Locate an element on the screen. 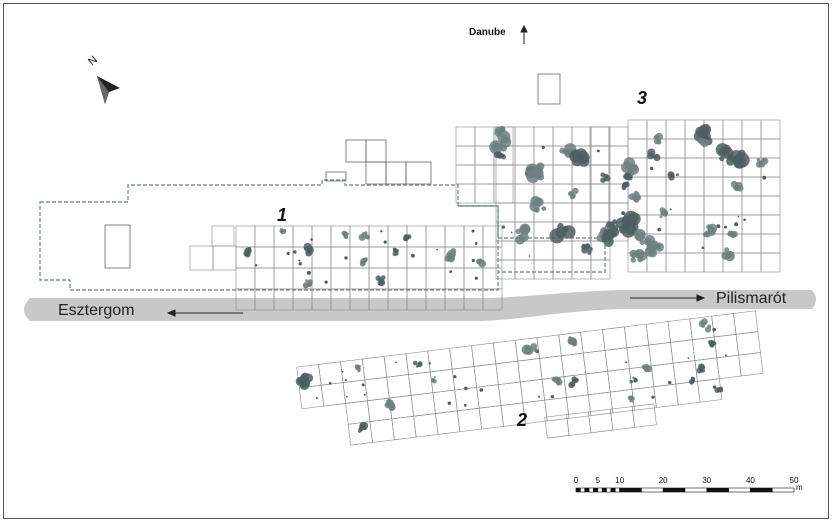 This screenshot has width=833, height=523. west-arrow is located at coordinates (204, 313).